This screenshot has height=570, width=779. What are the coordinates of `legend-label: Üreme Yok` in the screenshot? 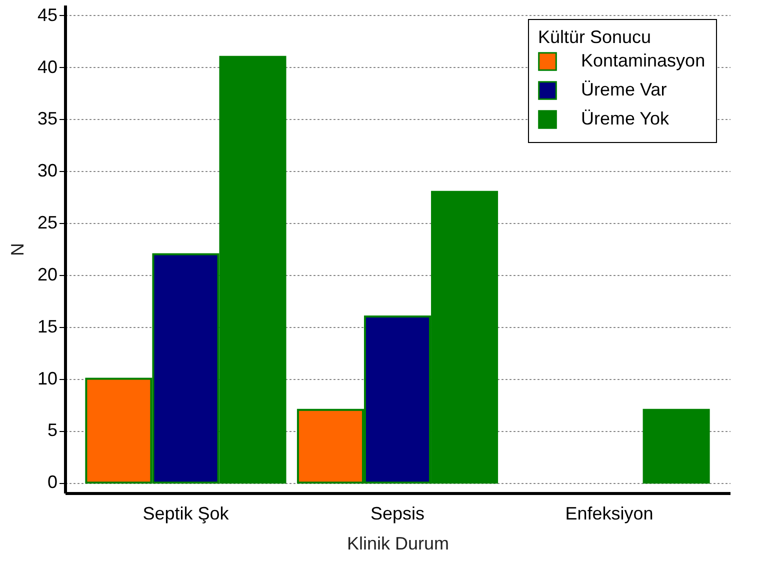 It's located at (625, 118).